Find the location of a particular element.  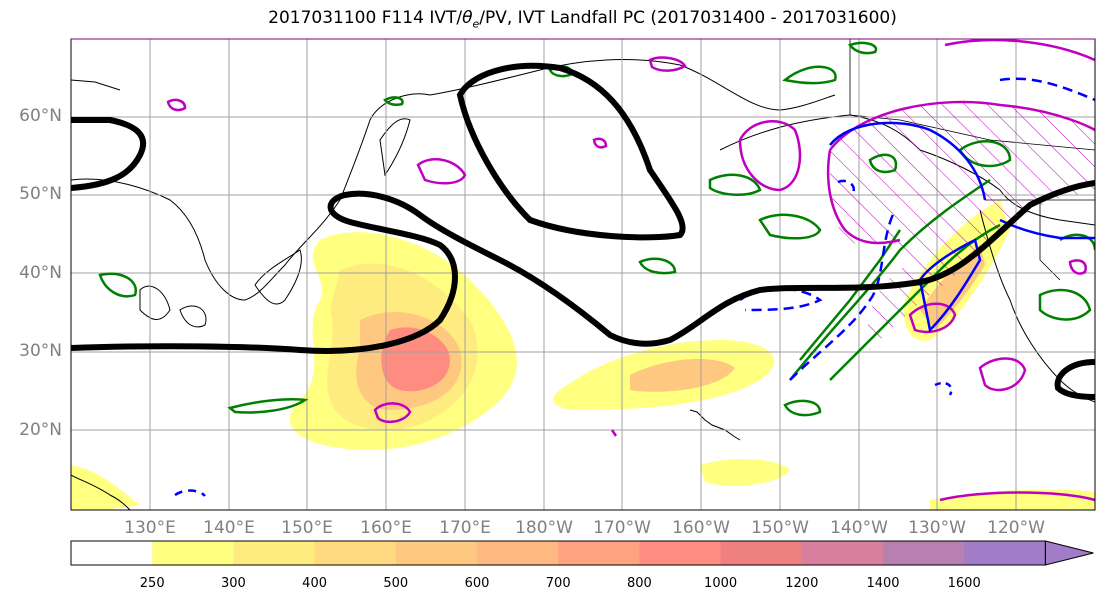

lat-label-30n: 30°N is located at coordinates (40, 351).